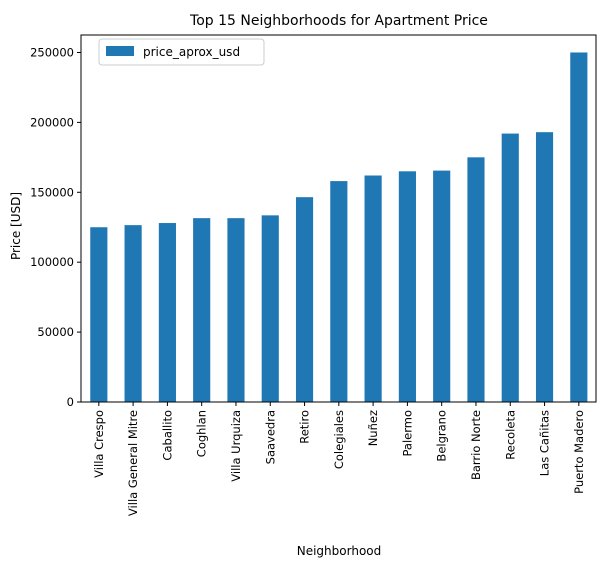 The height and width of the screenshot is (569, 597). I want to click on y-tick-label: 150000, so click(52, 192).